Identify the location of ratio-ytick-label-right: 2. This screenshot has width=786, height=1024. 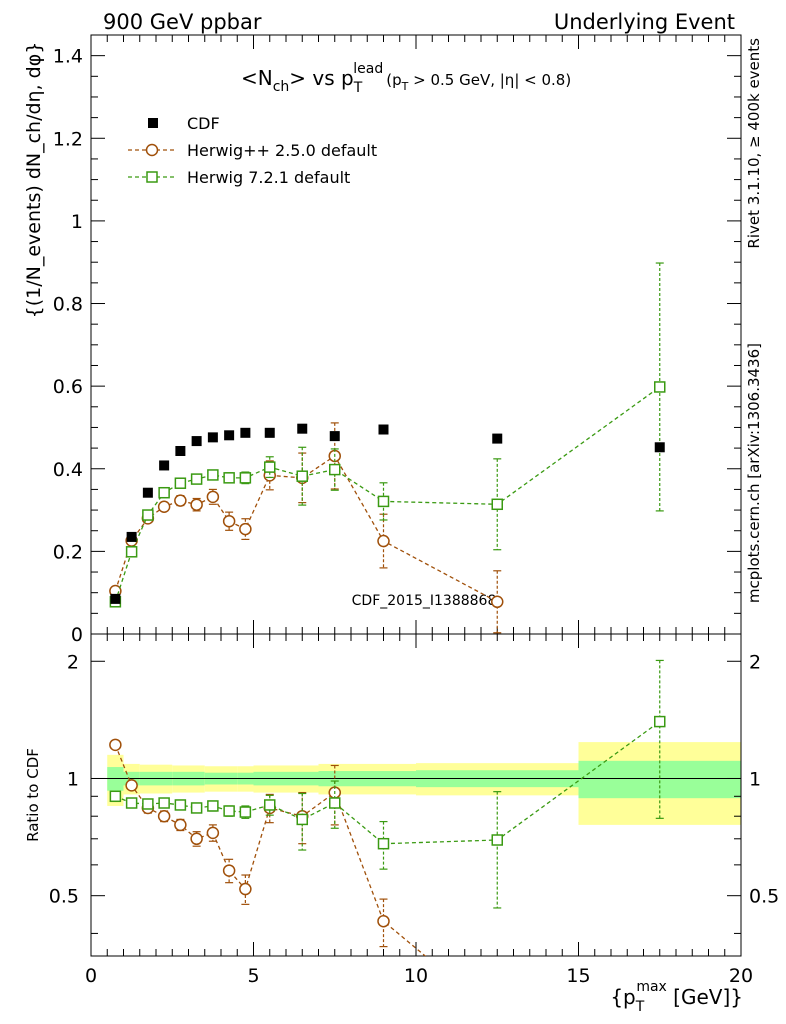
(755, 662).